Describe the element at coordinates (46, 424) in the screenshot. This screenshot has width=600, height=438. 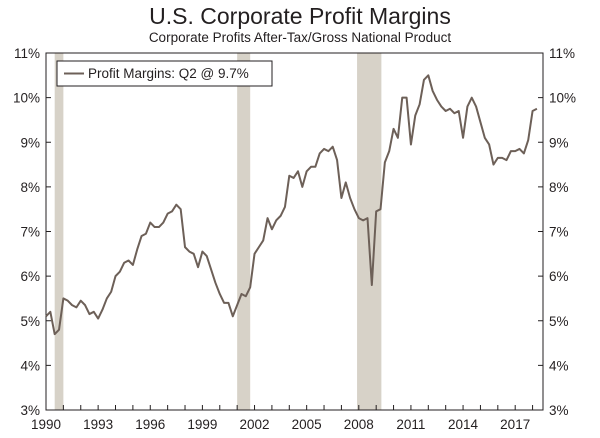
I see `x-tick-label: 1990` at that location.